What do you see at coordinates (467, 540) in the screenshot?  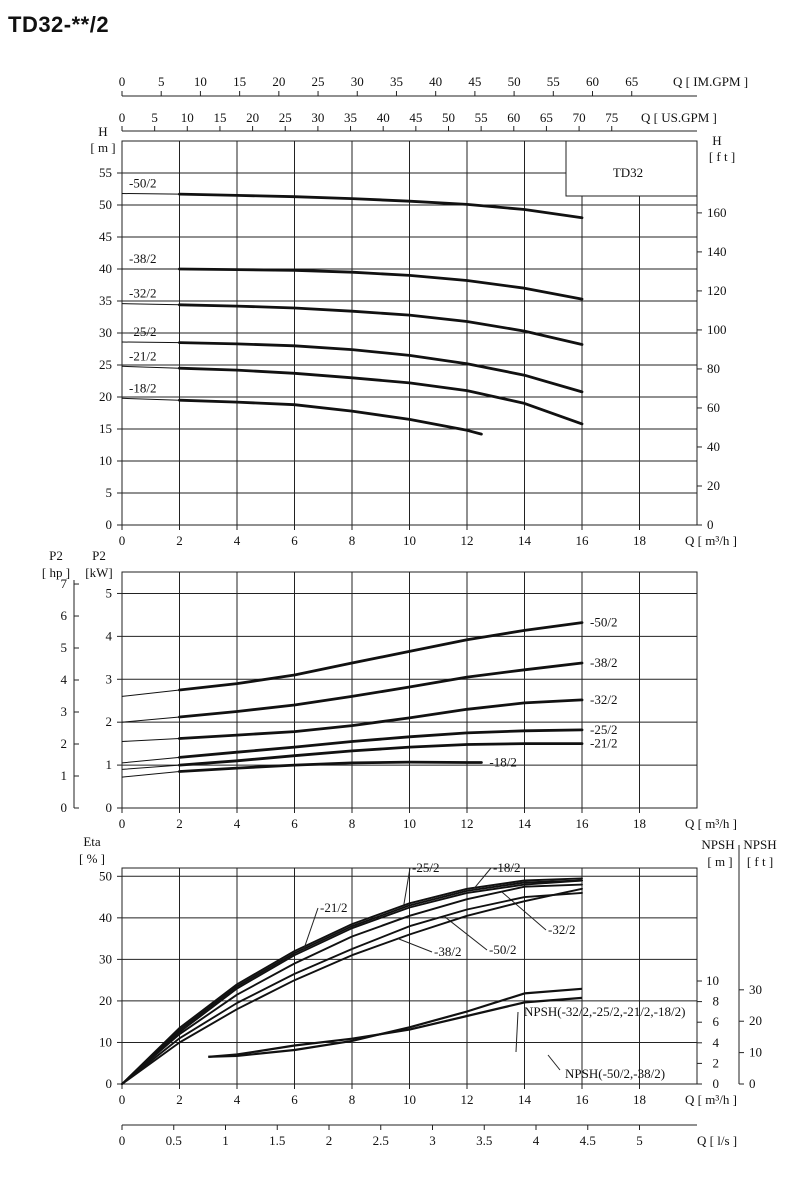 I see `head-chart-x-tick-label: 12` at bounding box center [467, 540].